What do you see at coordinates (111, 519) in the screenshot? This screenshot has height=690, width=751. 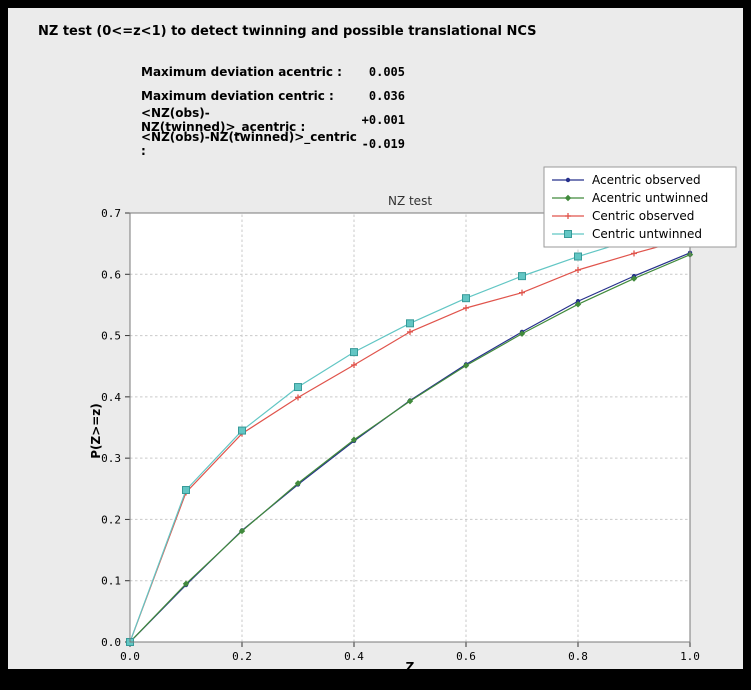 I see `y-tick-label: 0.2` at bounding box center [111, 519].